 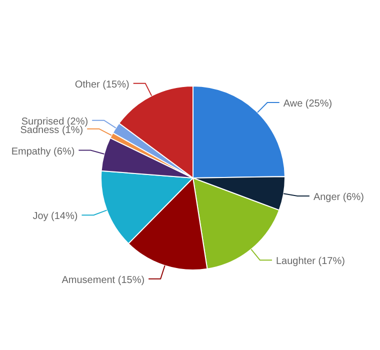 I want to click on slice-label: Sadness (1%), so click(x=52, y=130).